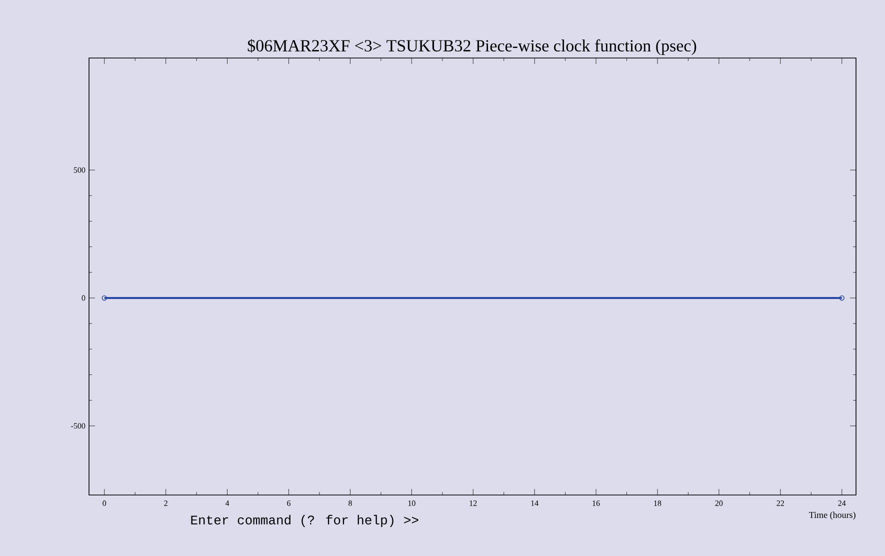 This screenshot has width=885, height=556. Describe the element at coordinates (832, 516) in the screenshot. I see `x-axis-title: Time (hours)` at that location.